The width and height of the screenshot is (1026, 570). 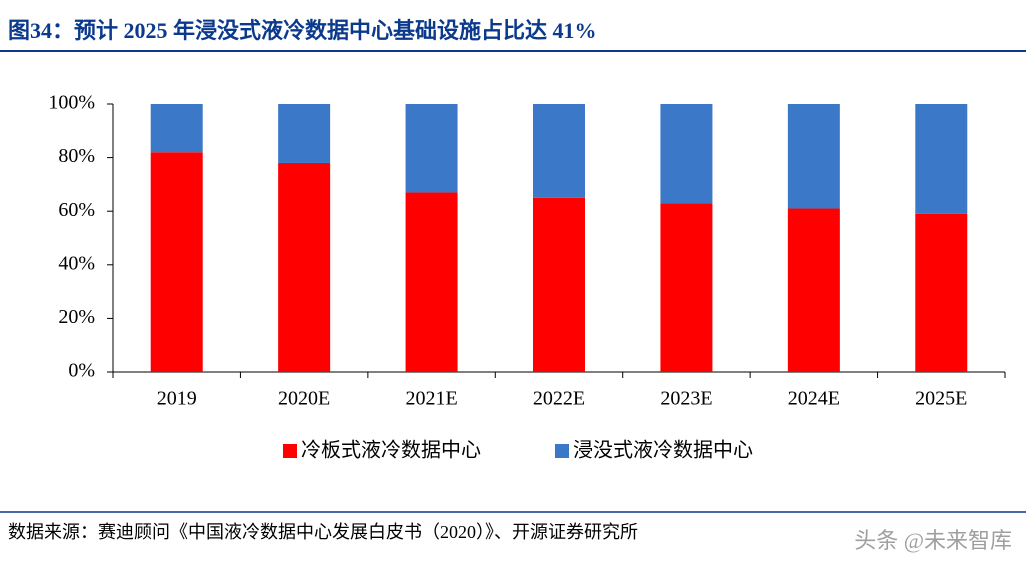 What do you see at coordinates (76, 263) in the screenshot?
I see `y-tick-label: 40%` at bounding box center [76, 263].